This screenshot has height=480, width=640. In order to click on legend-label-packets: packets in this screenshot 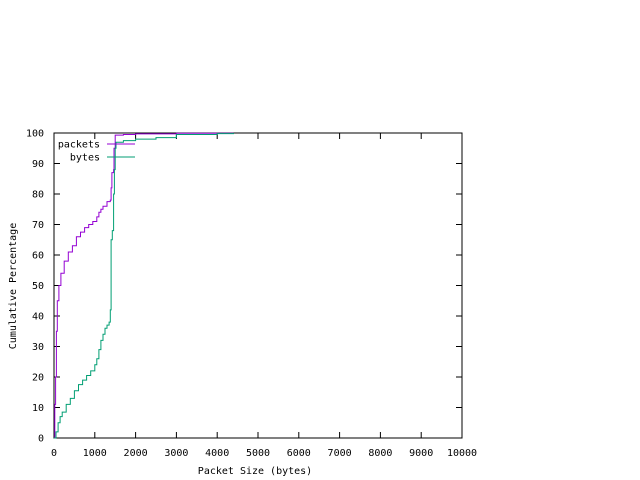, I will do `click(79, 145)`.